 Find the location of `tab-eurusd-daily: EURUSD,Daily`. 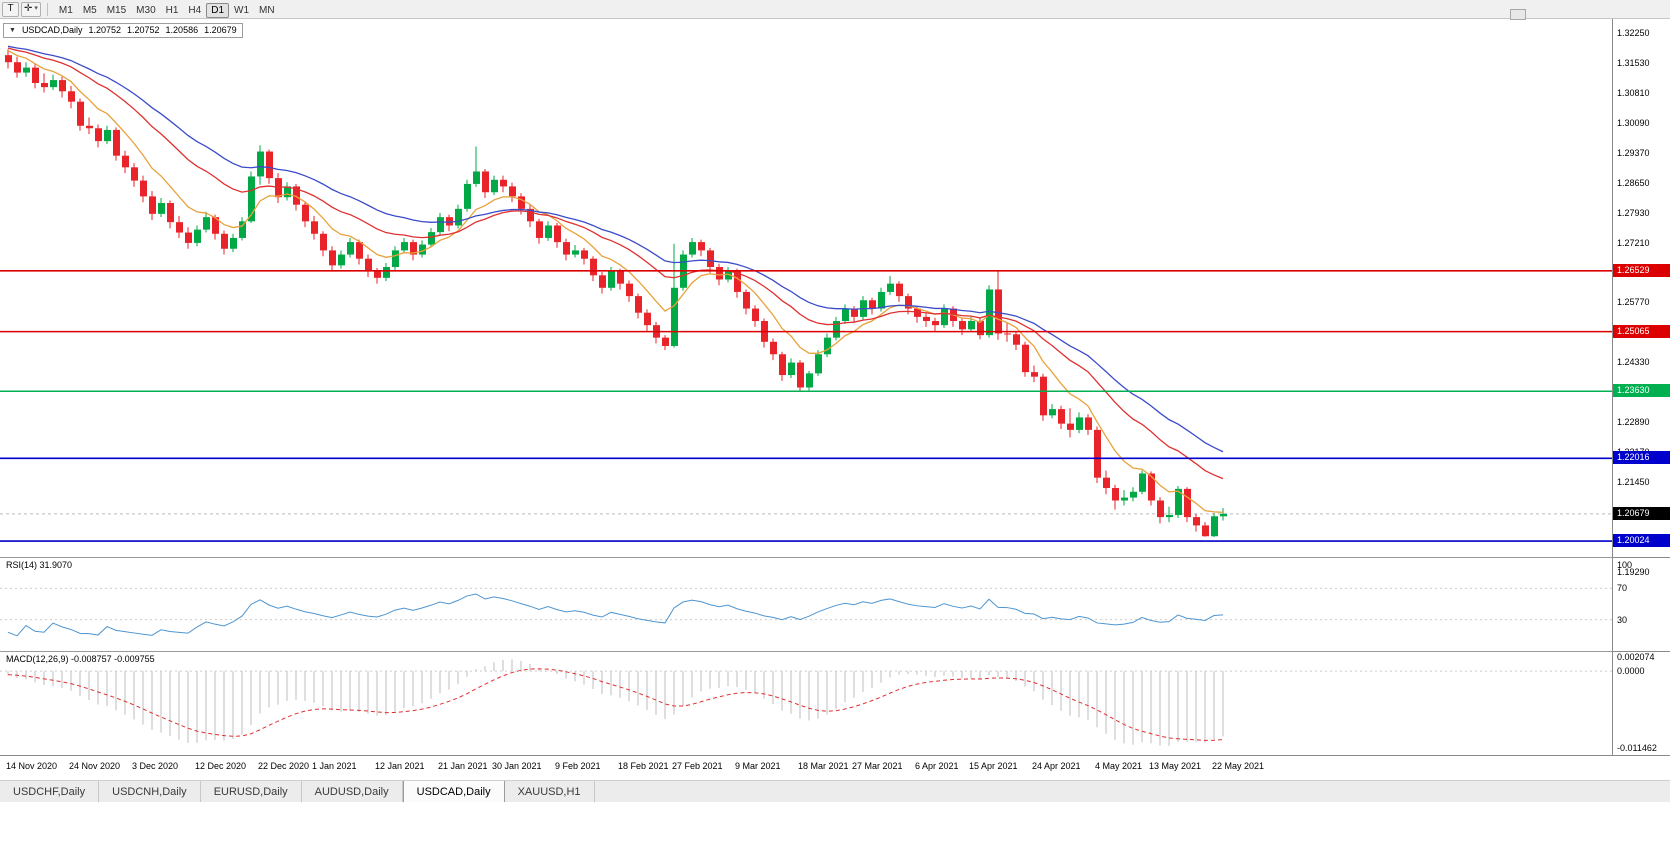

tab-eurusd-daily: EURUSD,Daily is located at coordinates (251, 791).